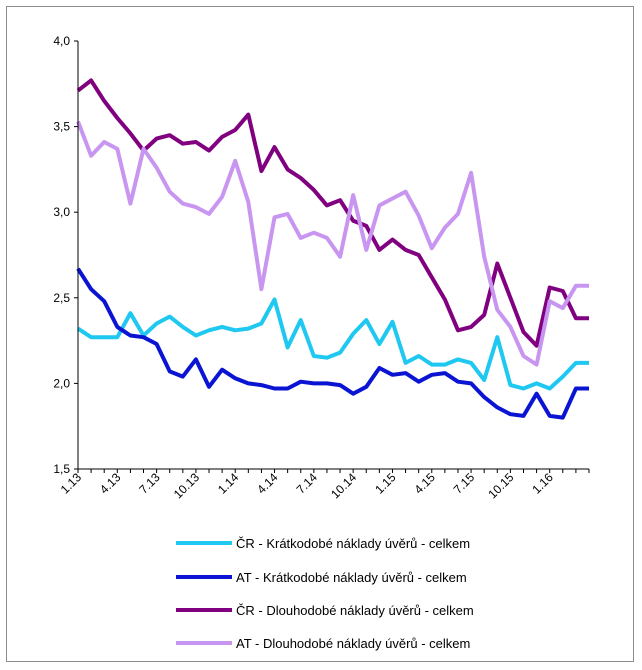 This screenshot has height=670, width=642. I want to click on y-tick-label: 2,0, so click(61, 383).